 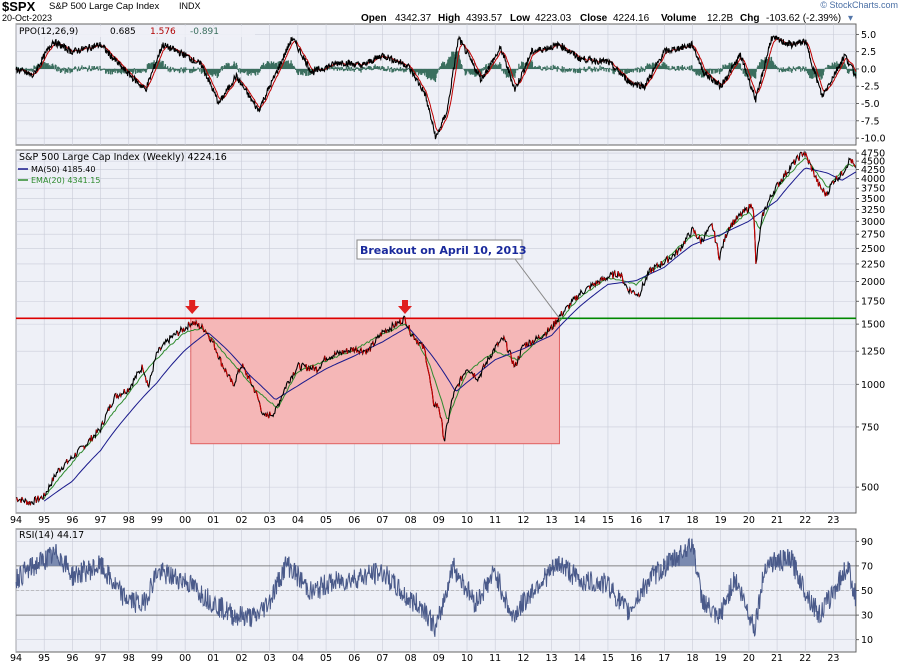 I want to click on x-label-97: 97, so click(x=101, y=658).